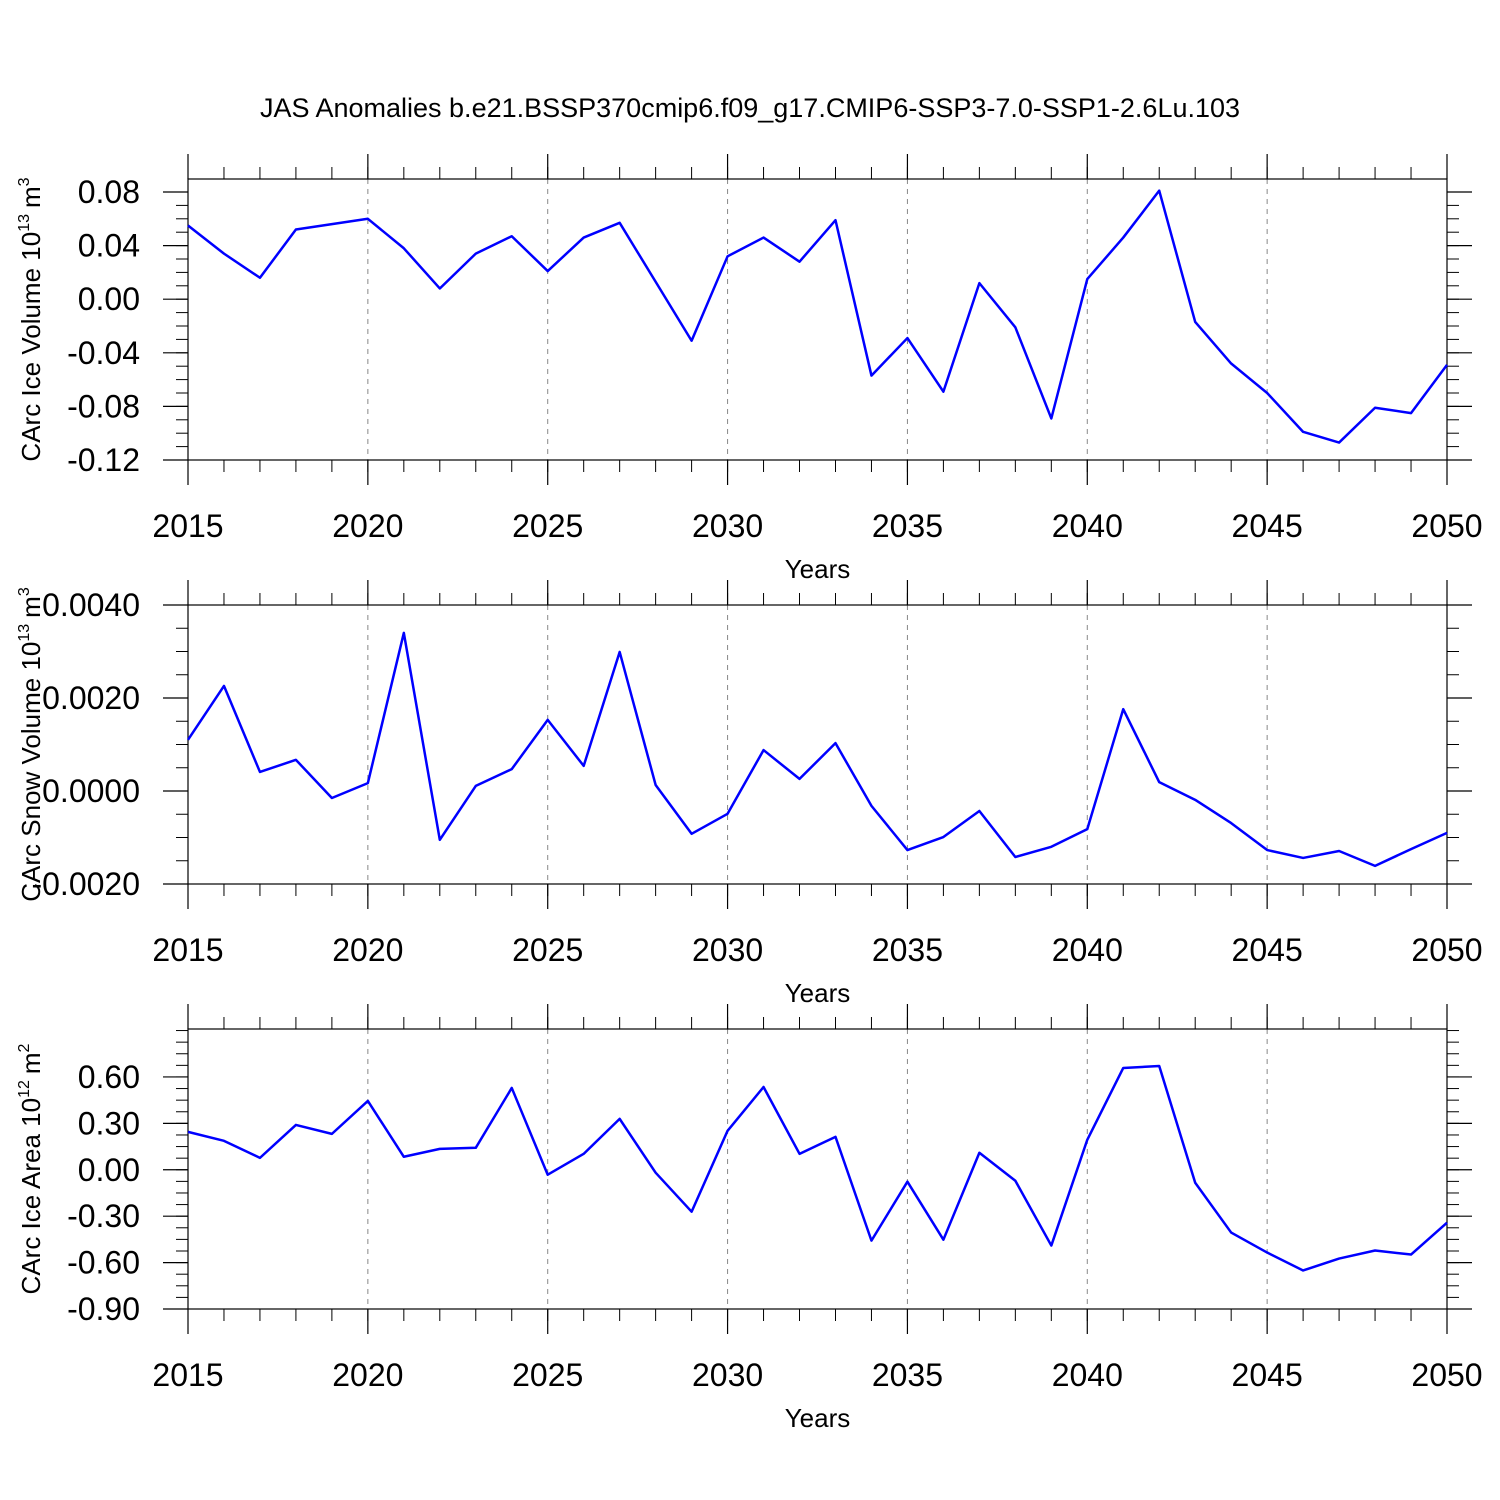 Image resolution: width=1500 pixels, height=1500 pixels. I want to click on y-axis-label-unit-exponent: 2, so click(24, 1047).